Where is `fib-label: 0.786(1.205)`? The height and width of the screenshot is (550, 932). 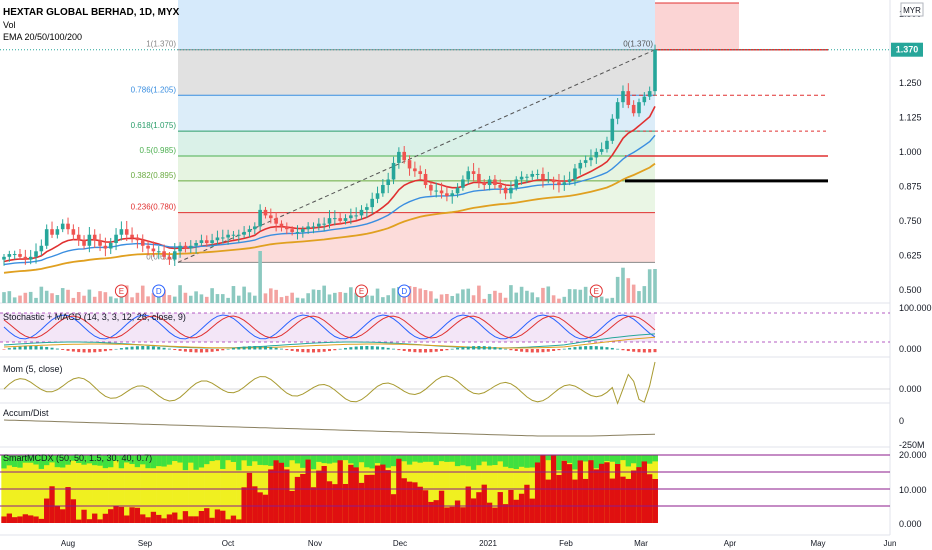 fib-label: 0.786(1.205) is located at coordinates (154, 89).